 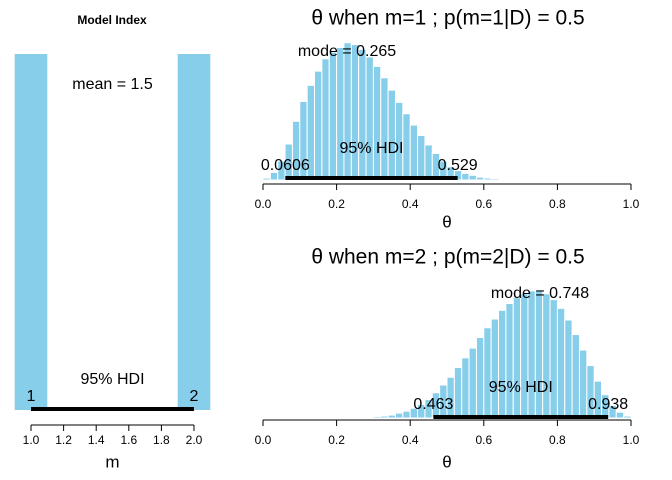 I want to click on mode-label: mode = 0.265, so click(x=347, y=51).